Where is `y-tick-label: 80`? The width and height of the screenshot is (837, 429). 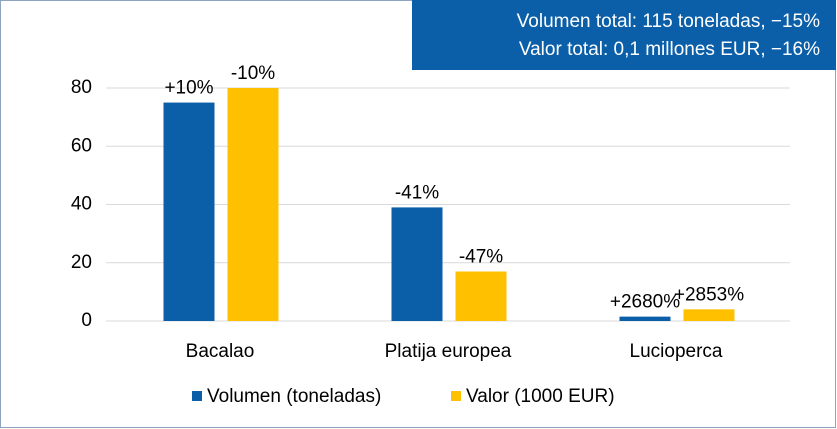
y-tick-label: 80 is located at coordinates (81, 87).